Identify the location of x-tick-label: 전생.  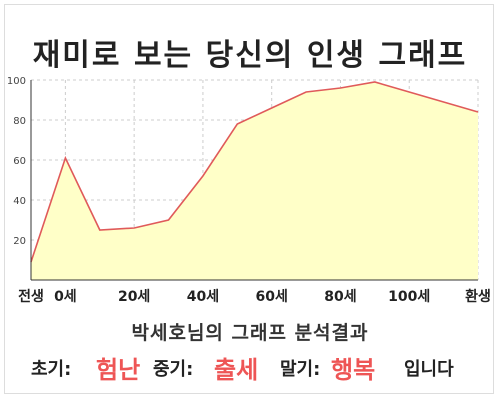
(31, 296).